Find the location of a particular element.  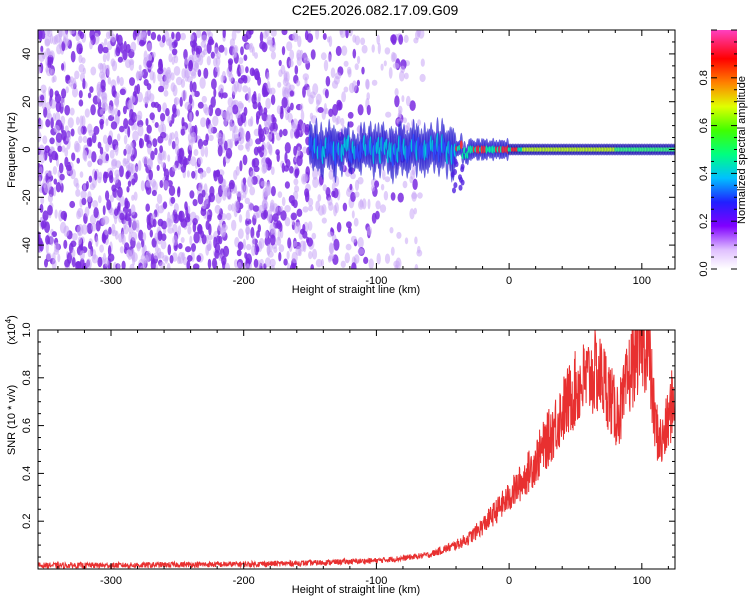

x-tick-label: 0 is located at coordinates (509, 581).